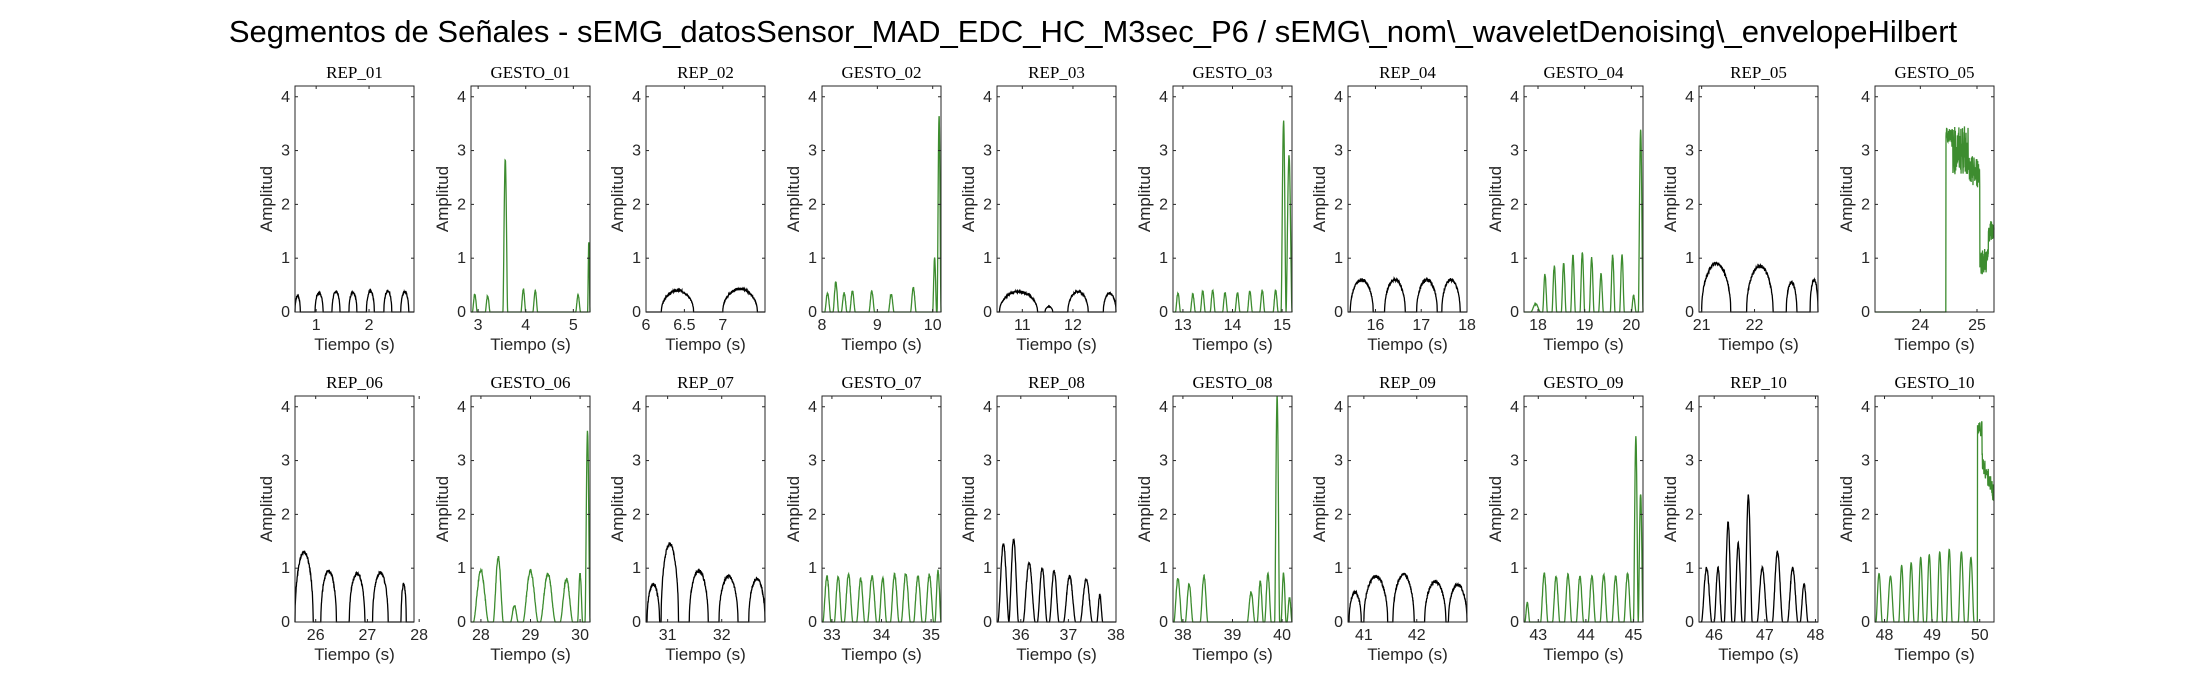 The width and height of the screenshot is (2187, 688). I want to click on x-tick-label: 34, so click(882, 635).